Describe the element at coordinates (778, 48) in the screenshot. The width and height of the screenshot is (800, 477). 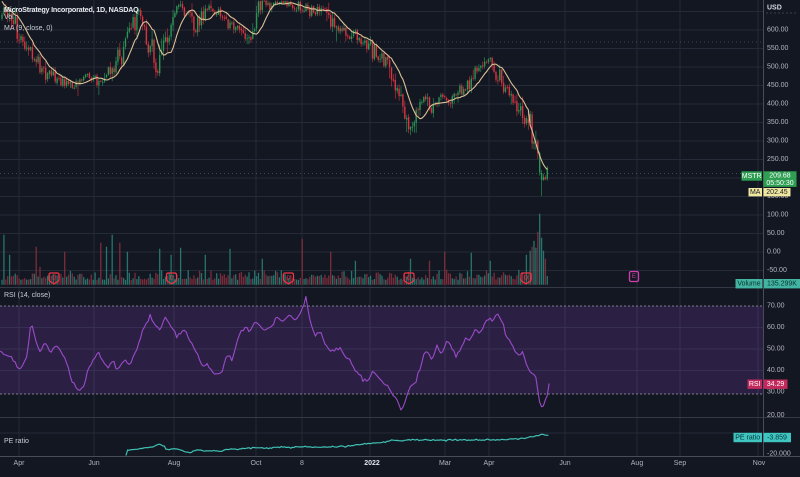
I see `svg-text: 550.00` at that location.